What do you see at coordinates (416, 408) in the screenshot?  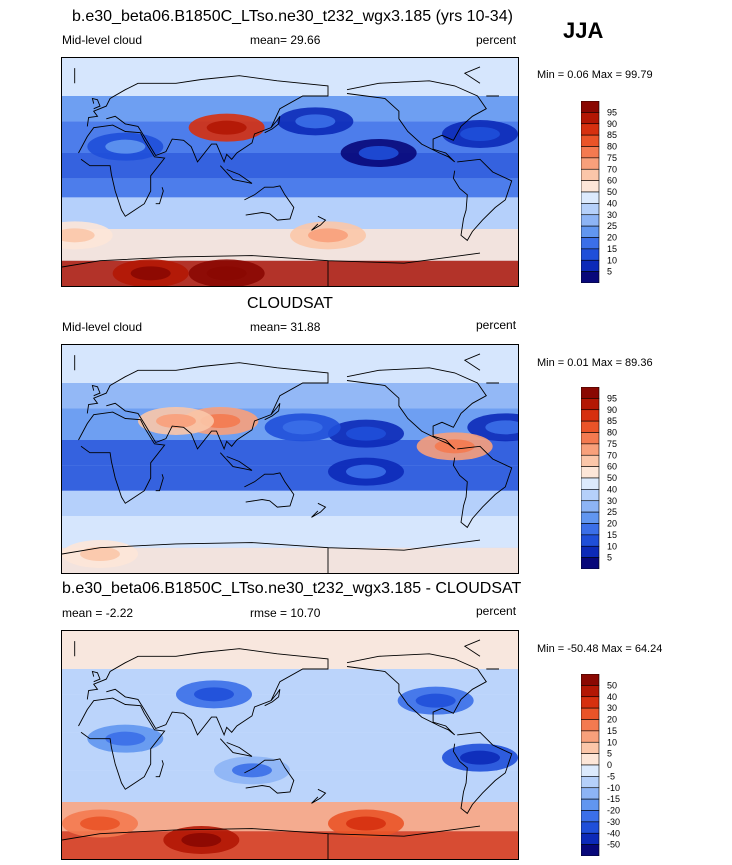 I see `coastline-north-america` at bounding box center [416, 408].